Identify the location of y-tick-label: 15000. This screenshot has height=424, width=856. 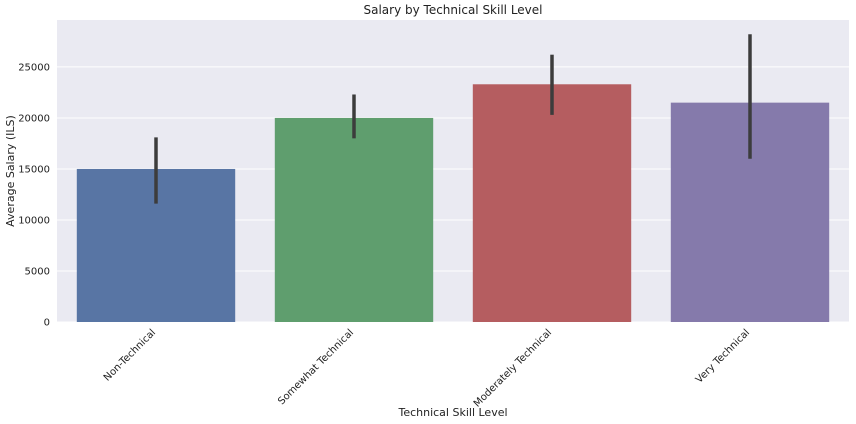
(34, 169).